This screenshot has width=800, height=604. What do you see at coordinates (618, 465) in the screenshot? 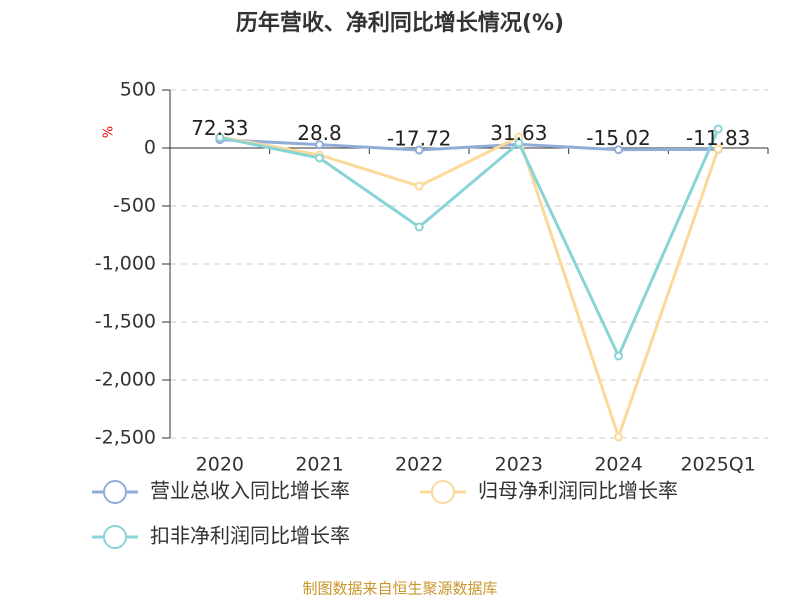
I see `x-tick-label: 2024` at bounding box center [618, 465].